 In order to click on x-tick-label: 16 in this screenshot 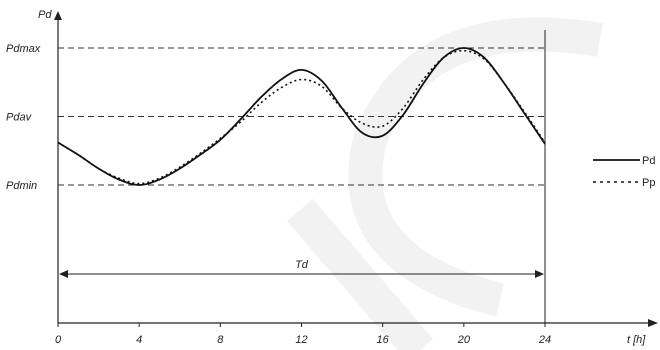, I will do `click(383, 340)`.